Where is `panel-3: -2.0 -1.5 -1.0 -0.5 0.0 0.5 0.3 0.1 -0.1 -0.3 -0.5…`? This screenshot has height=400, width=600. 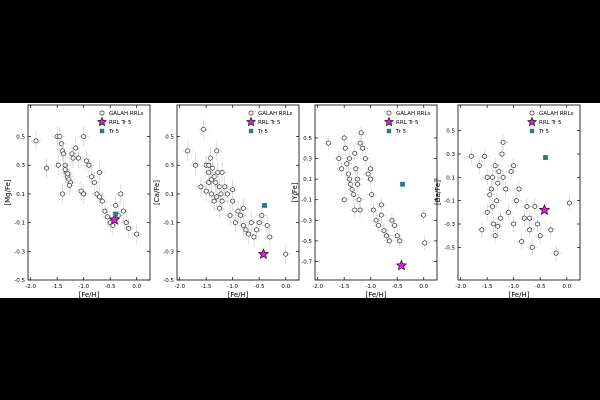
panel-3: -2.0 -1.5 -1.0 -0.5 0.0 0.5 0.3 0.1 -0.1 -0.3 -0.5… is located at coordinates (364, 201).